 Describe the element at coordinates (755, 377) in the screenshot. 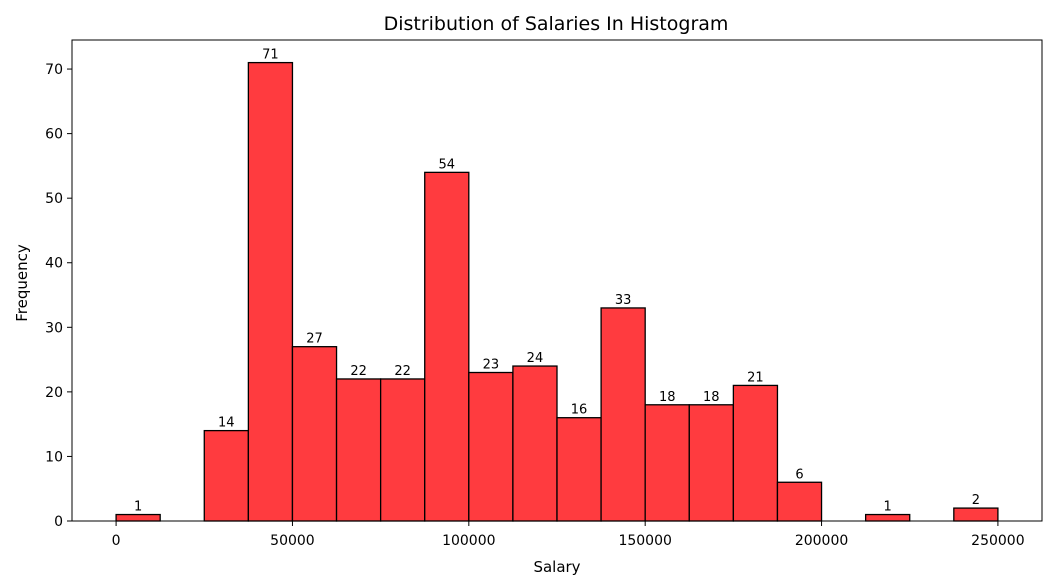

I see `bar-value-label: 21` at that location.